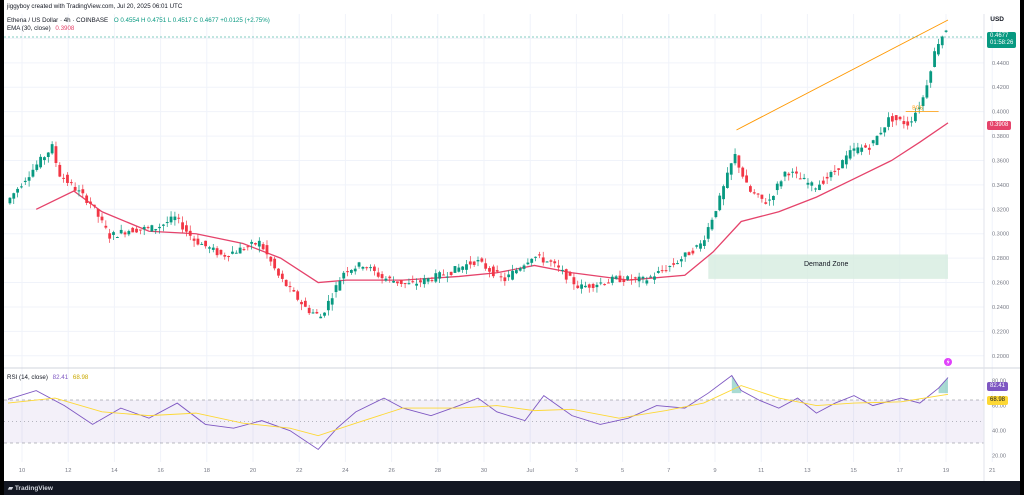 The height and width of the screenshot is (495, 1024). Describe the element at coordinates (622, 471) in the screenshot. I see `time-tick-label: 5` at that location.